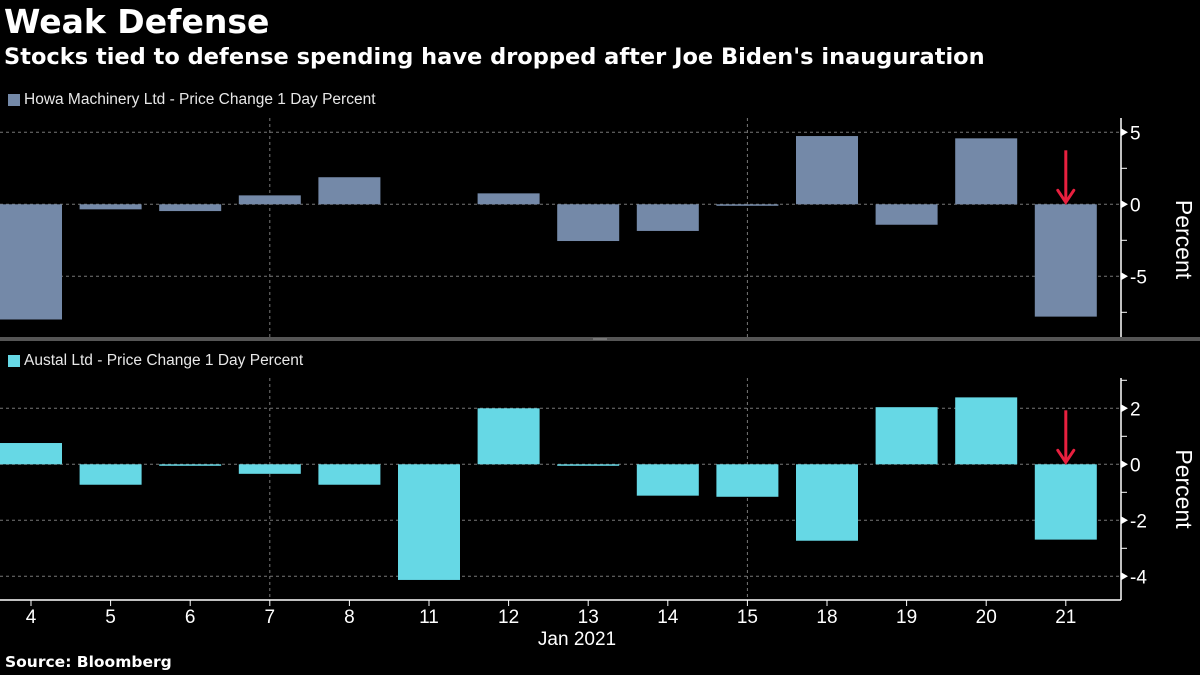  I want to click on x-tick-label: 5, so click(110, 617).